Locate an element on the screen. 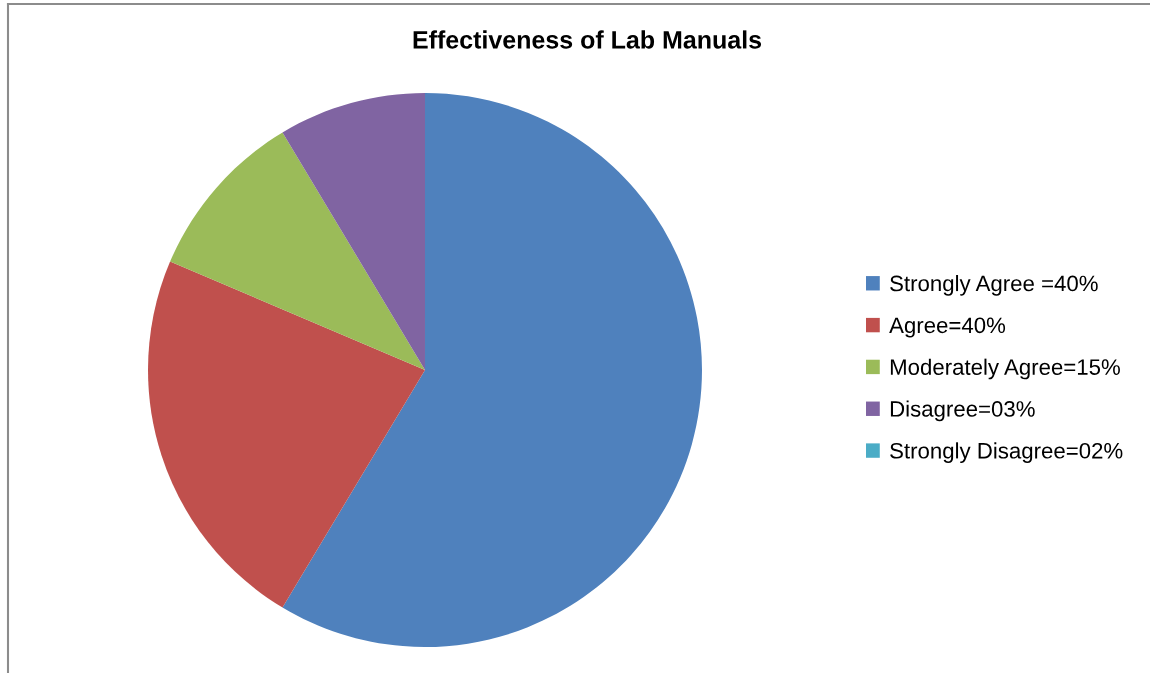 This screenshot has height=673, width=1150. legend-label: Strongly Agree =40% is located at coordinates (994, 285).